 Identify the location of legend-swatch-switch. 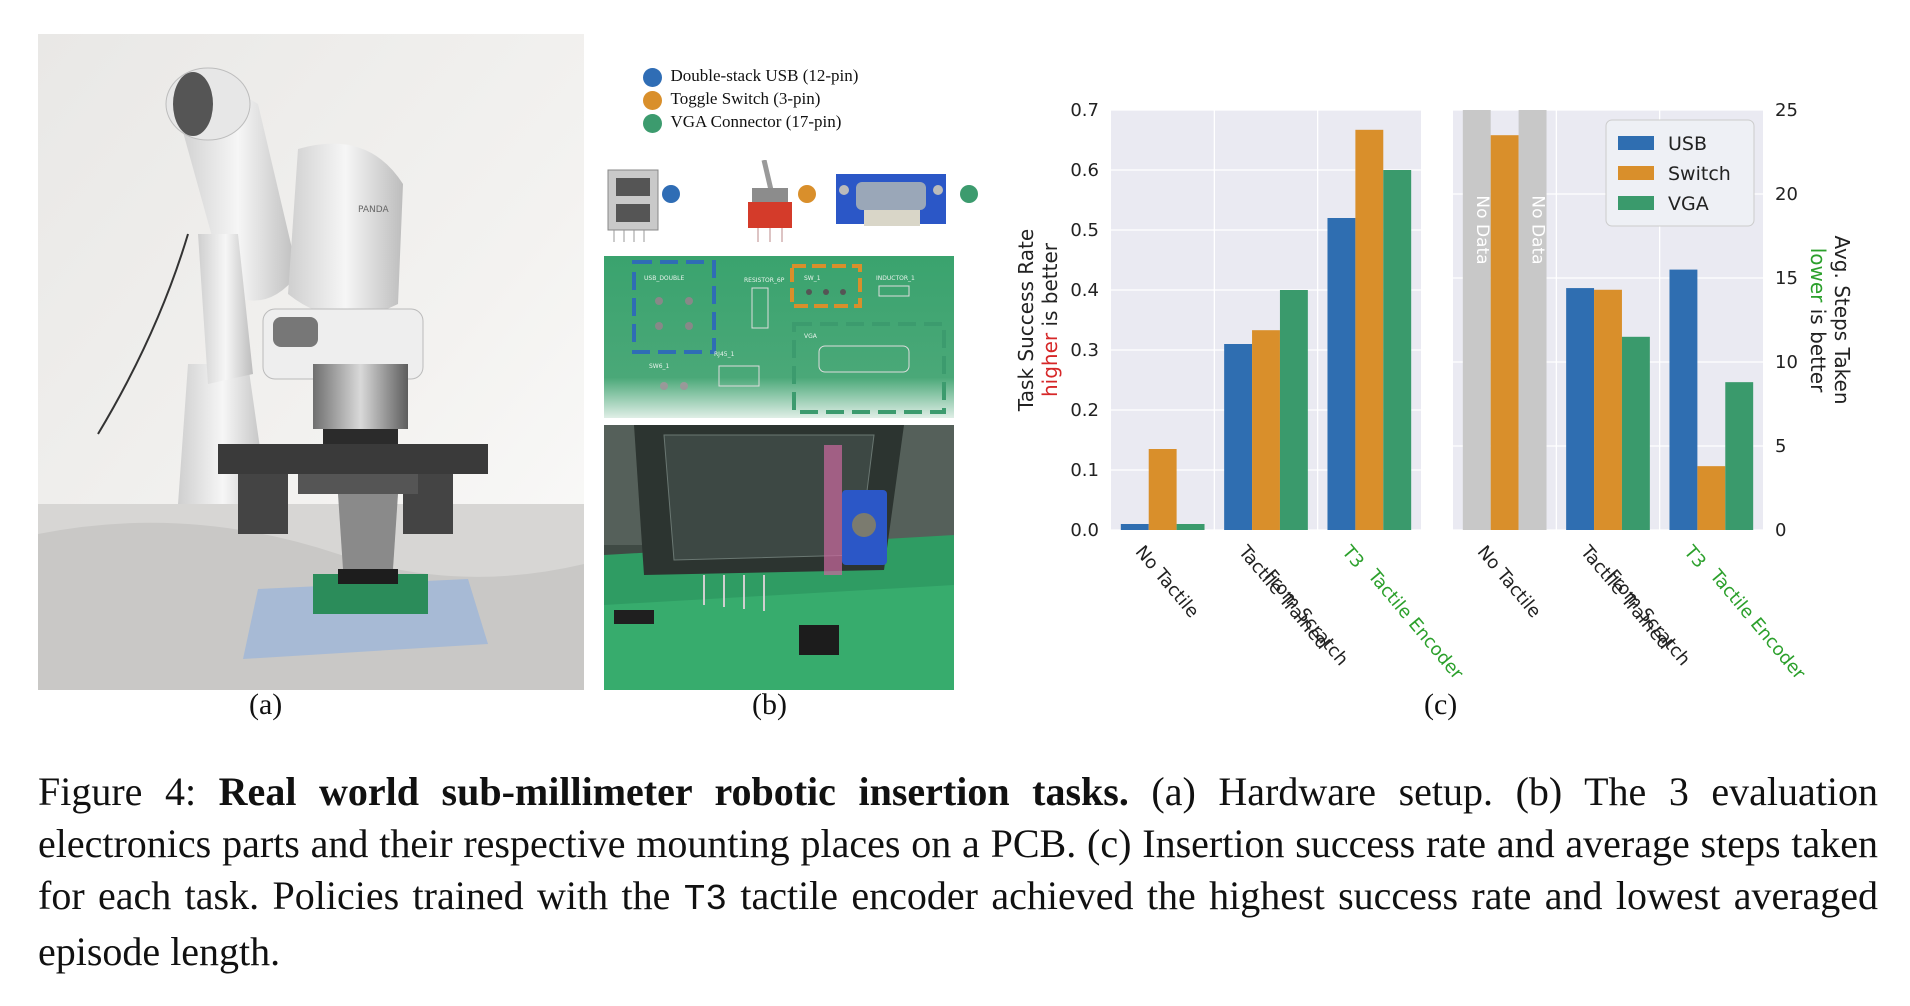
(1636, 173).